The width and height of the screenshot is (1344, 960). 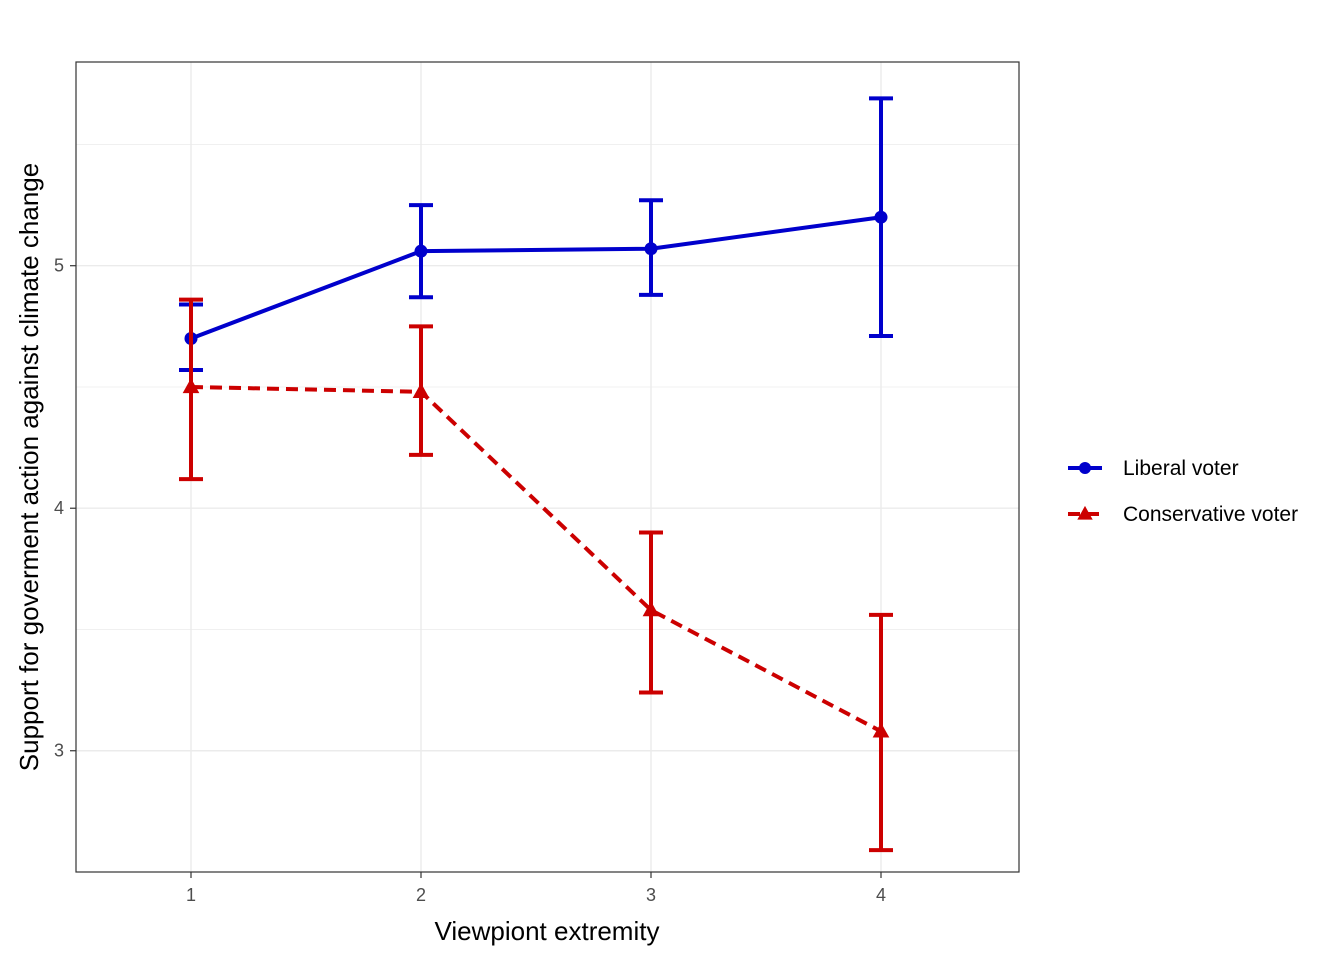 What do you see at coordinates (881, 895) in the screenshot?
I see `x-tick-label: 4` at bounding box center [881, 895].